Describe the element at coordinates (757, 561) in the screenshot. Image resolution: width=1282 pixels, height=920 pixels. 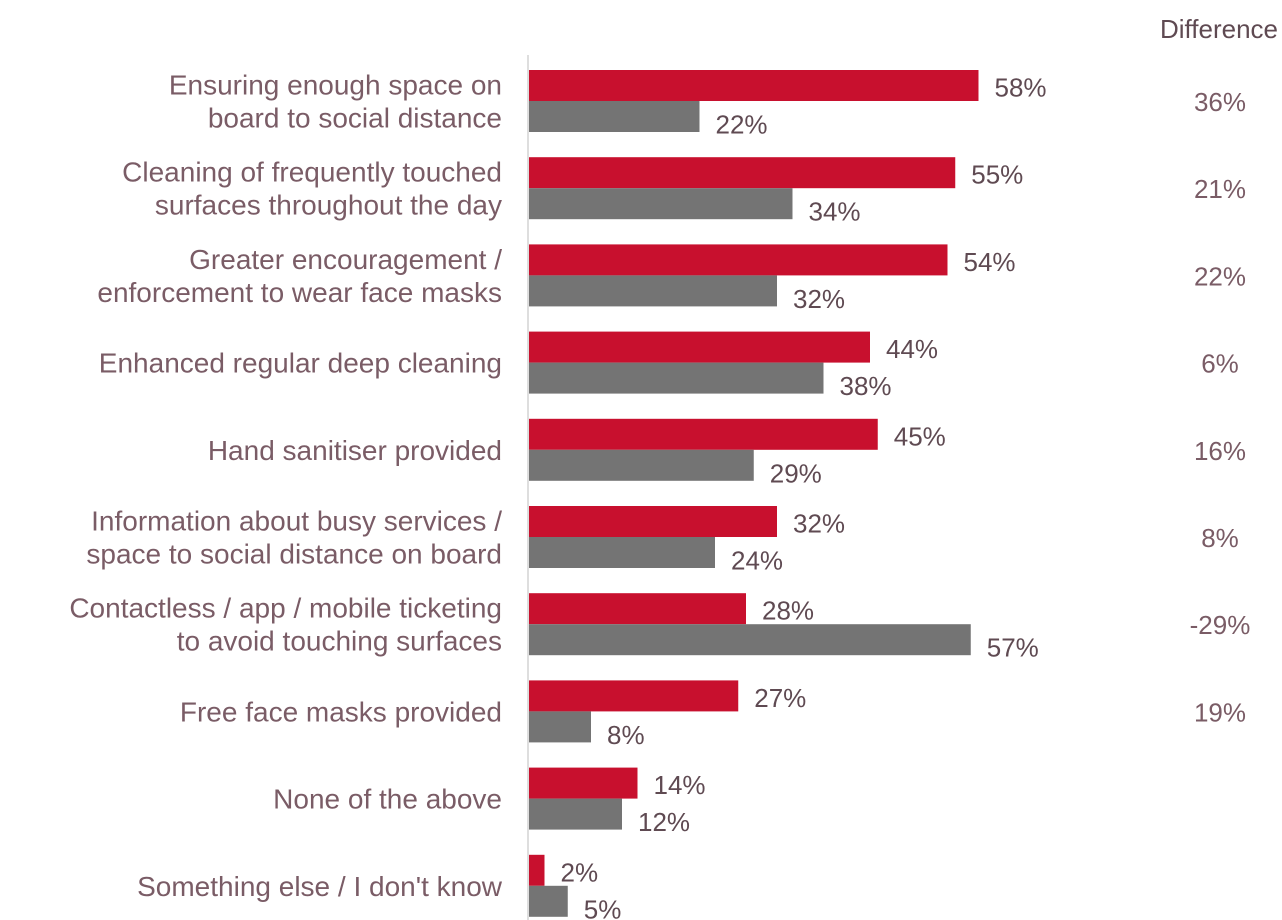
I see `value-label: 24%` at that location.